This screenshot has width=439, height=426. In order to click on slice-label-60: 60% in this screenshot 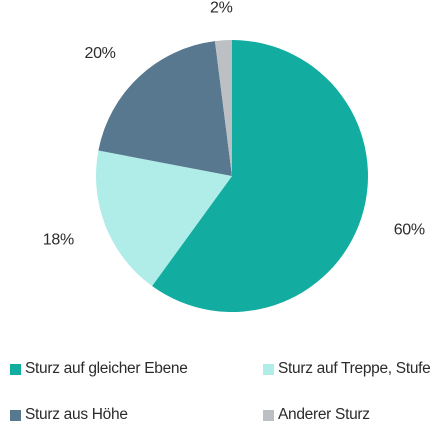, I will do `click(409, 230)`.